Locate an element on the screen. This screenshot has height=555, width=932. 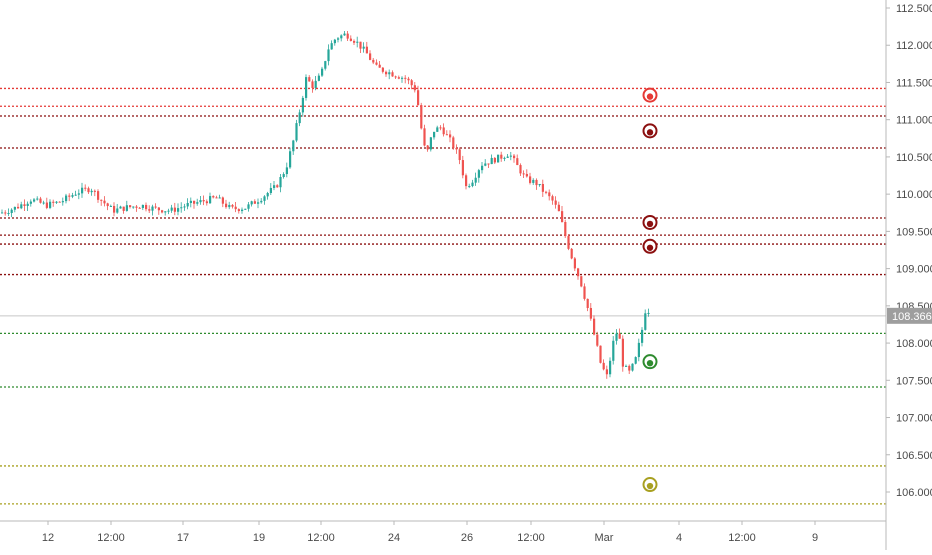
last-price-badge-bg is located at coordinates (909, 315).